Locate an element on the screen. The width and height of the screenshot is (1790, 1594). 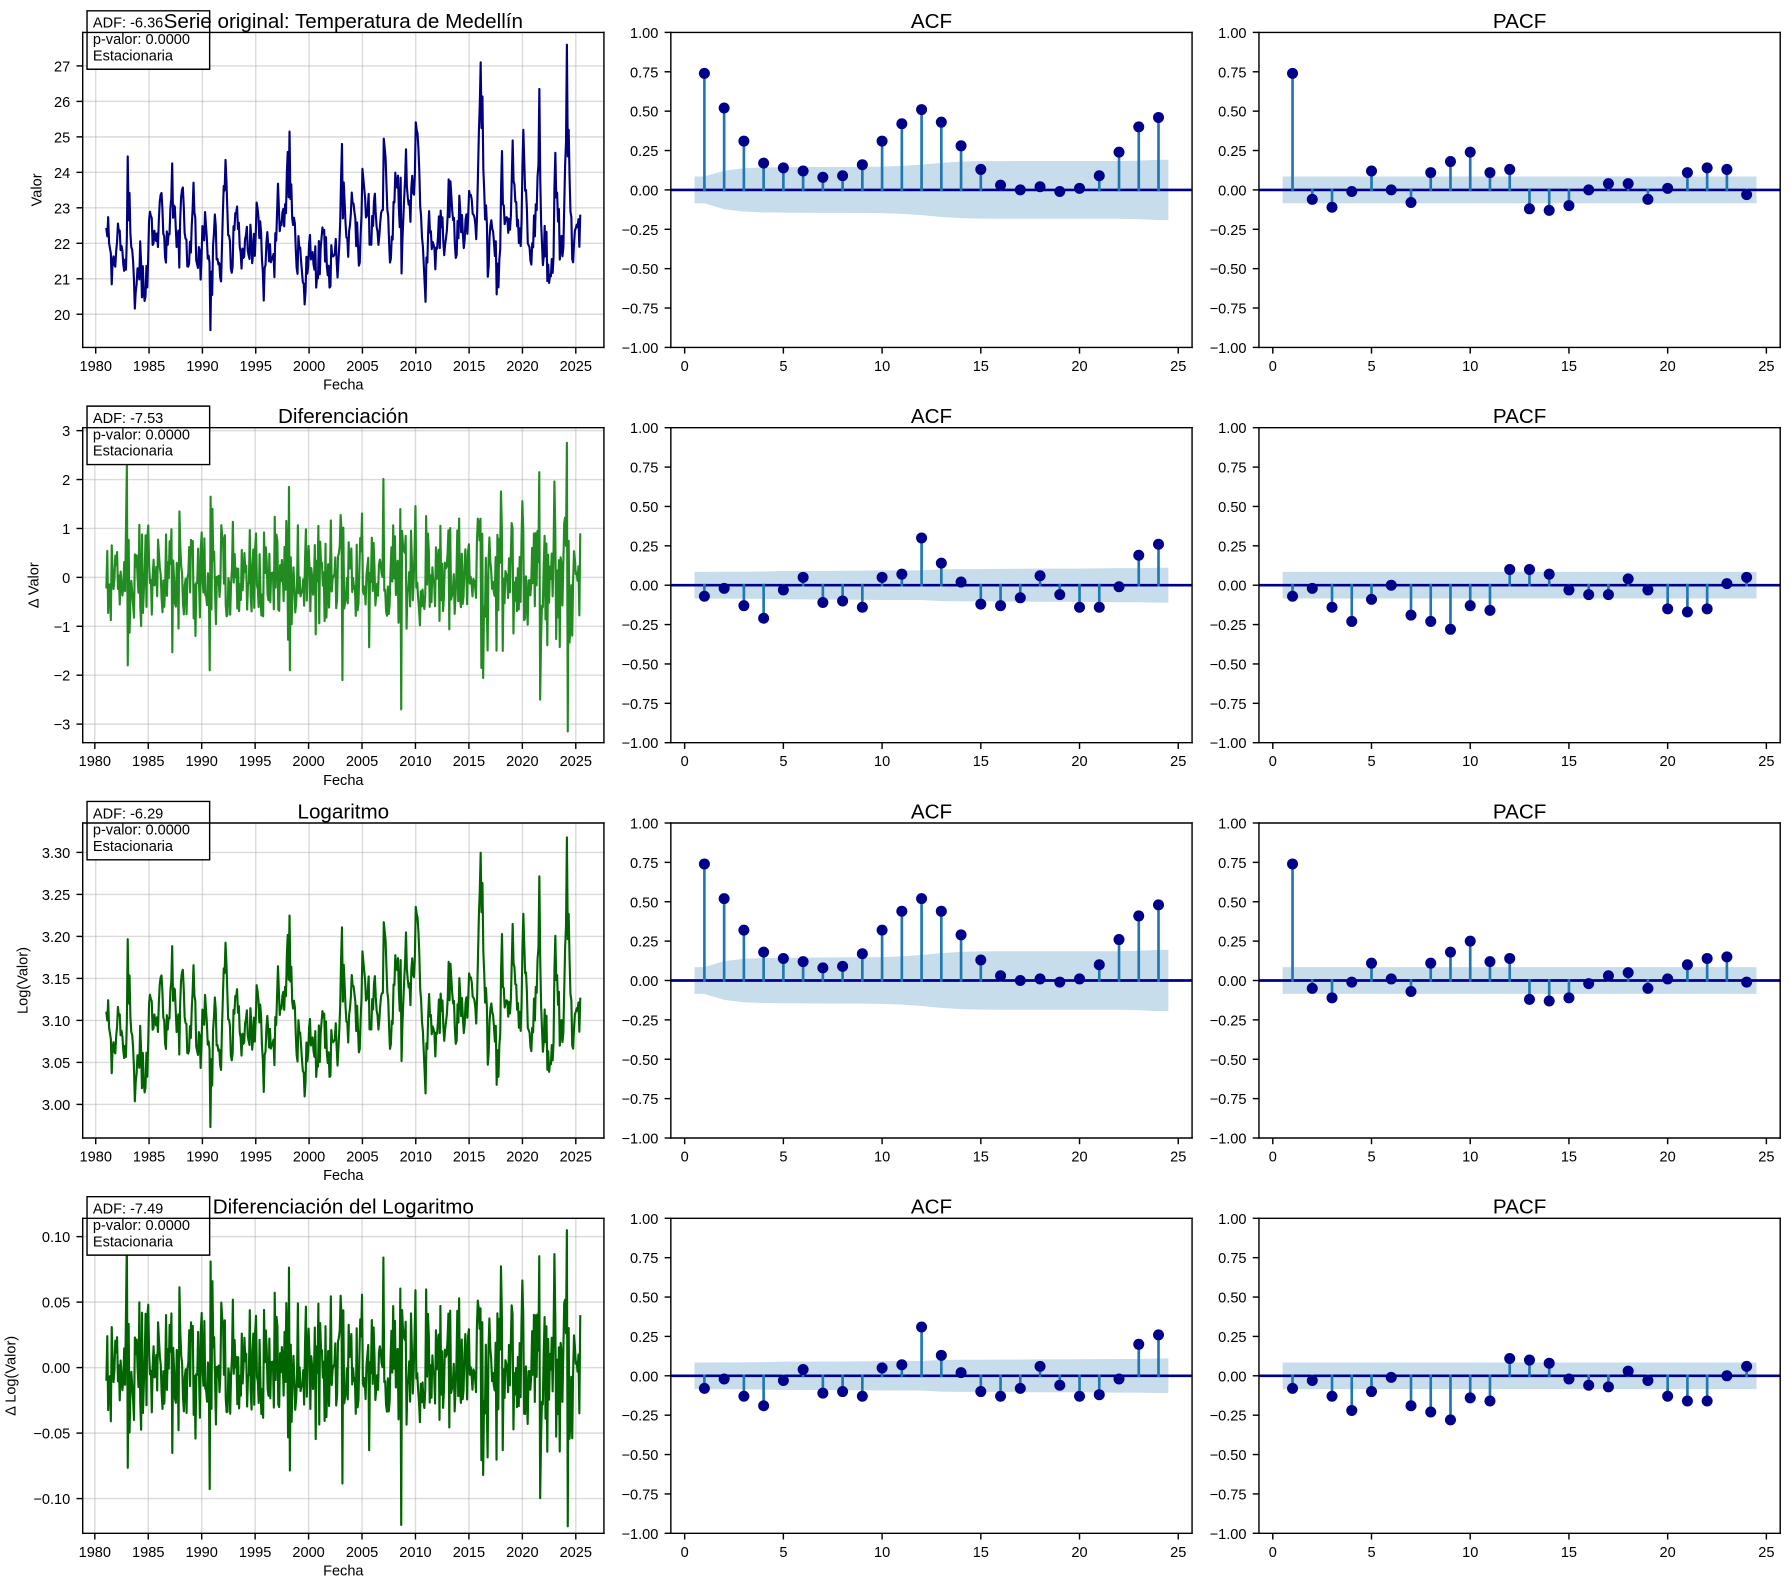
svg-text: Estacionaria is located at coordinates (133, 847).